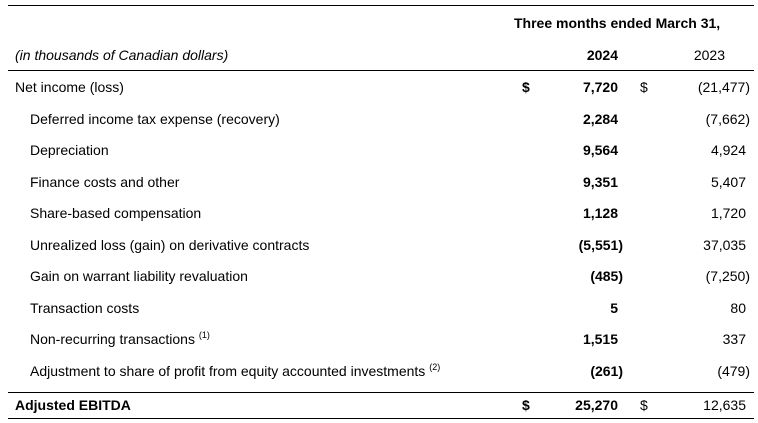 This screenshot has height=423, width=758. Describe the element at coordinates (644, 405) in the screenshot. I see `total-prior-currency: $` at that location.